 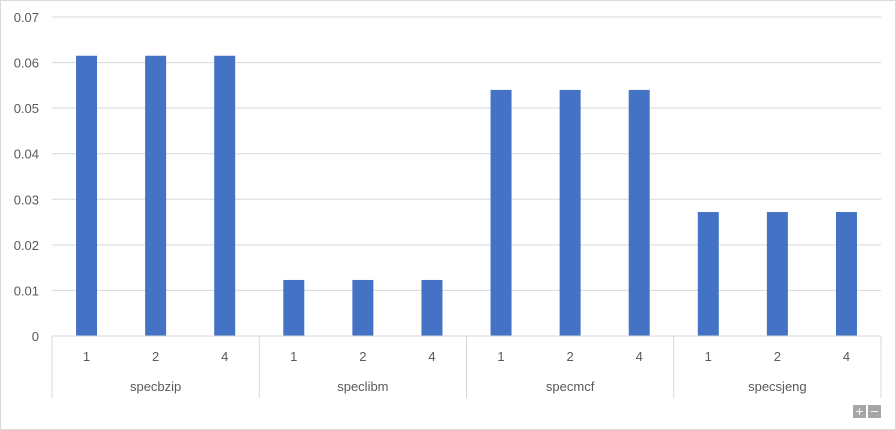 What do you see at coordinates (35, 336) in the screenshot?
I see `y-tick-label: 0` at bounding box center [35, 336].